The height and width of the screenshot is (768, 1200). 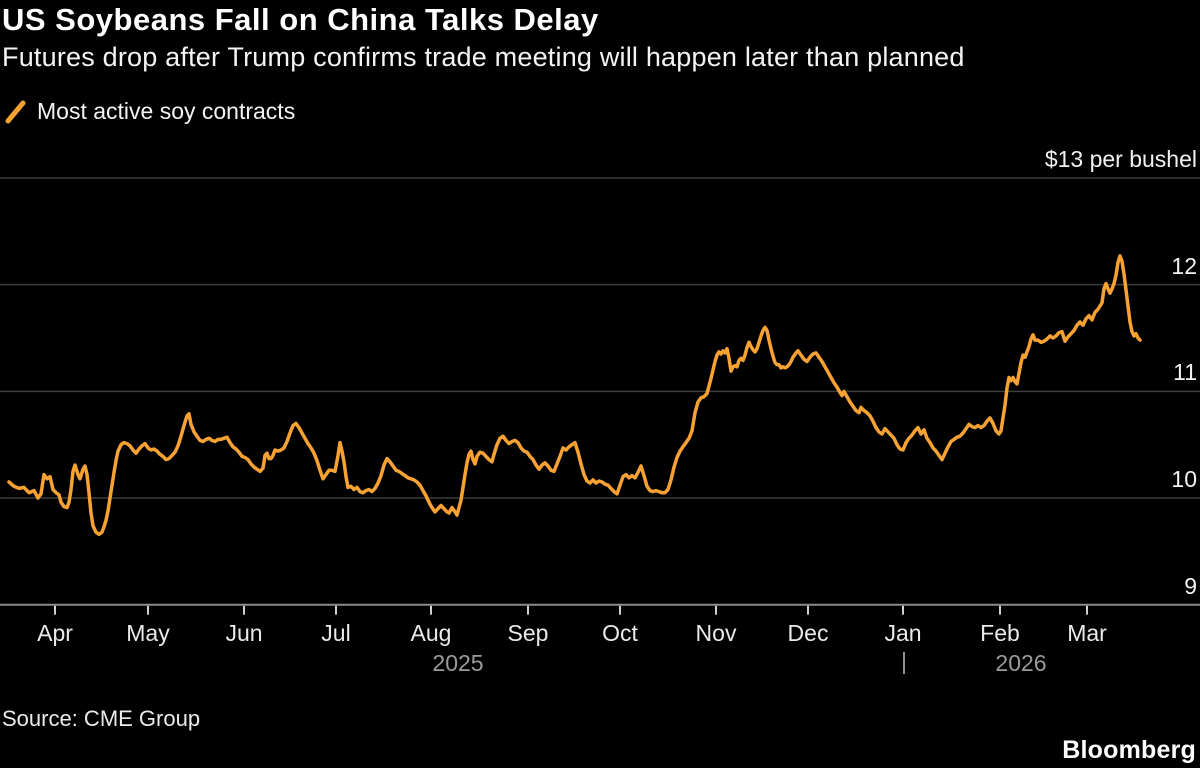 I want to click on x-axis-label-oct: Oct, so click(x=620, y=633).